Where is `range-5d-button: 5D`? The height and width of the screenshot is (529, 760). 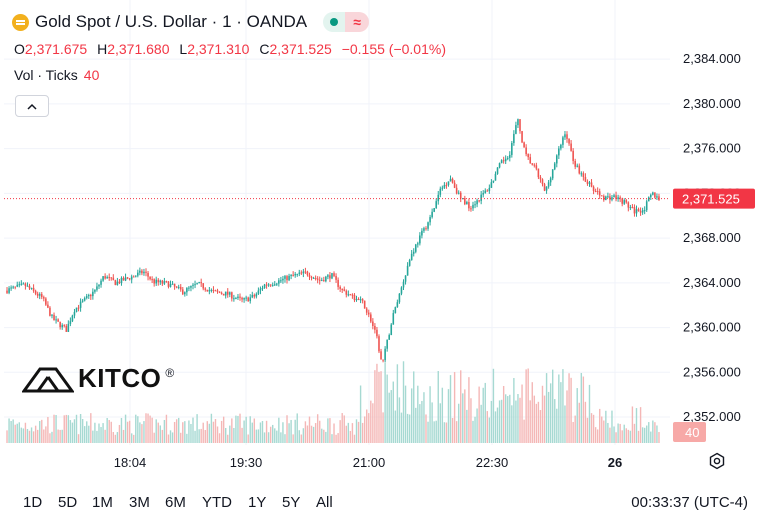
range-5d-button: 5D is located at coordinates (68, 502).